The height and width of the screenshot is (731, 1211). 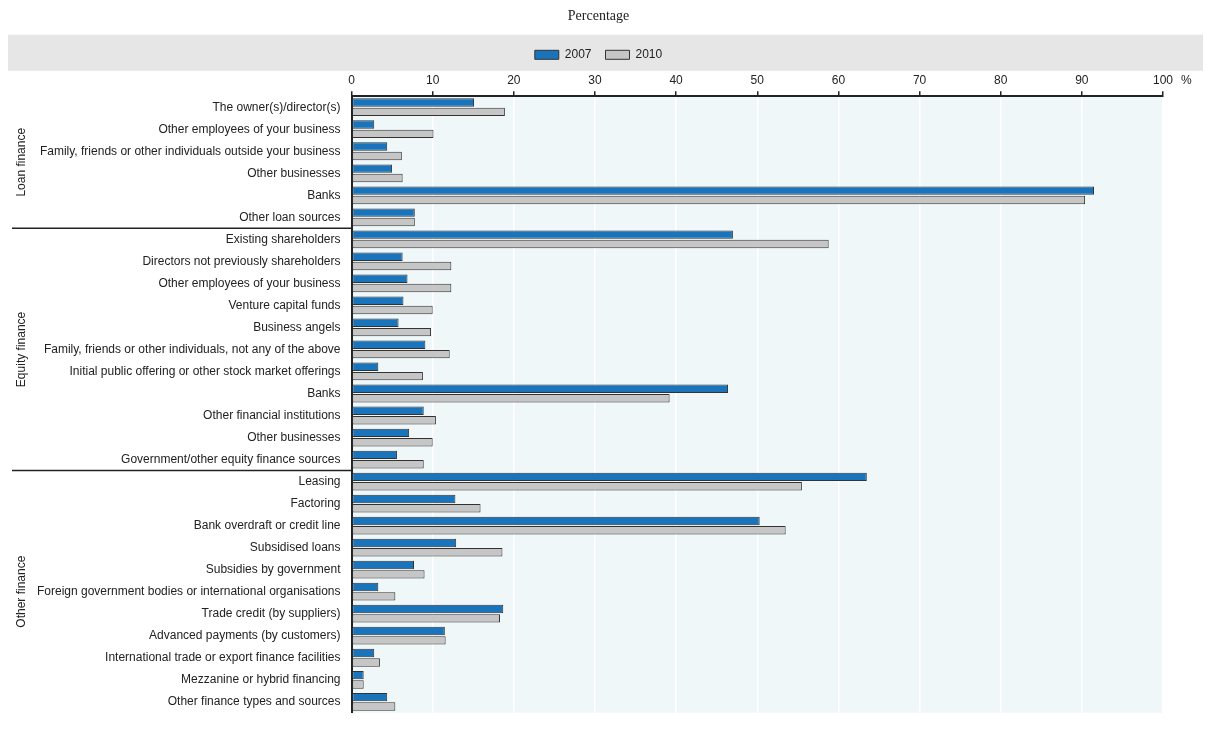 I want to click on legend-label: 2007, so click(x=578, y=54).